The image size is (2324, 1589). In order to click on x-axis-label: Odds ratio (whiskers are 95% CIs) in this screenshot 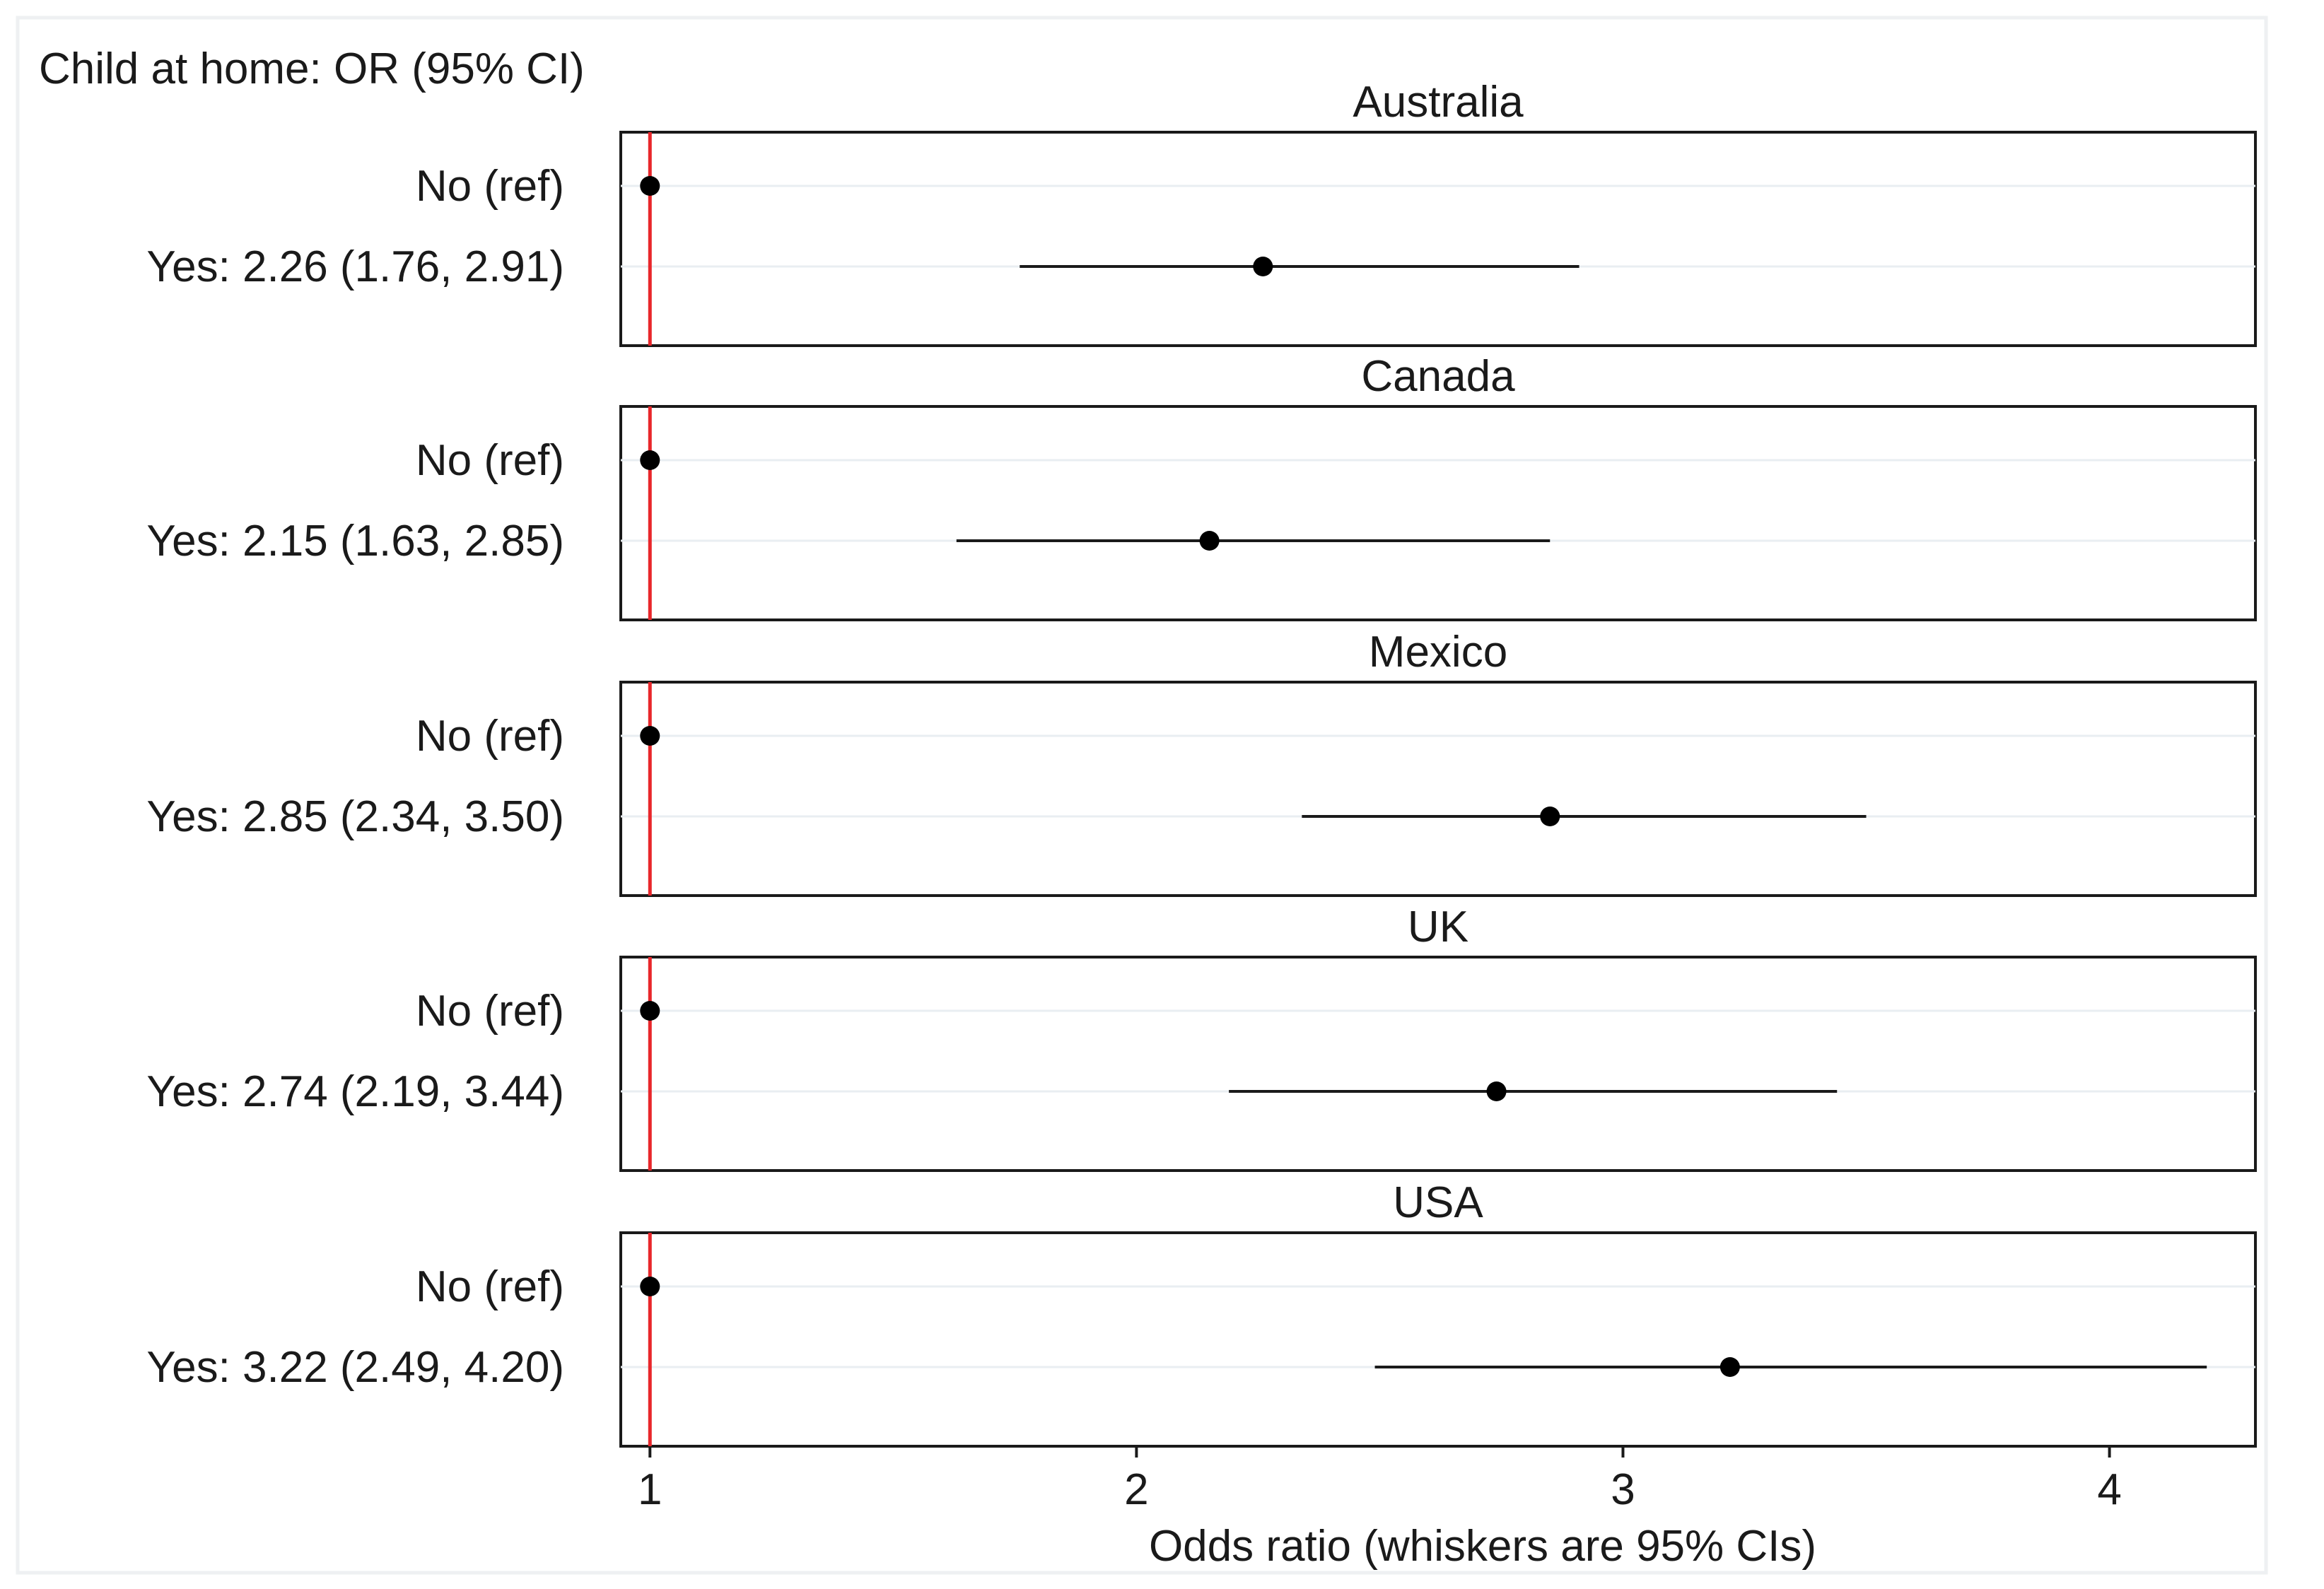, I will do `click(1483, 1546)`.